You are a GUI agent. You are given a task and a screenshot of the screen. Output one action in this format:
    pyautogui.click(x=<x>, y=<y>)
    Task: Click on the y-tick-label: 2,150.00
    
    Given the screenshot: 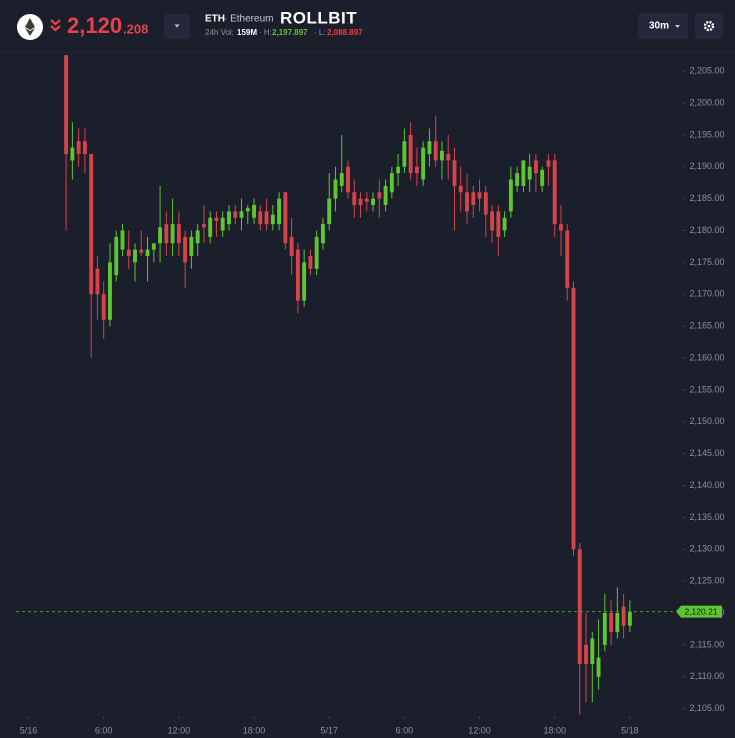 What is the action you would take?
    pyautogui.click(x=706, y=421)
    